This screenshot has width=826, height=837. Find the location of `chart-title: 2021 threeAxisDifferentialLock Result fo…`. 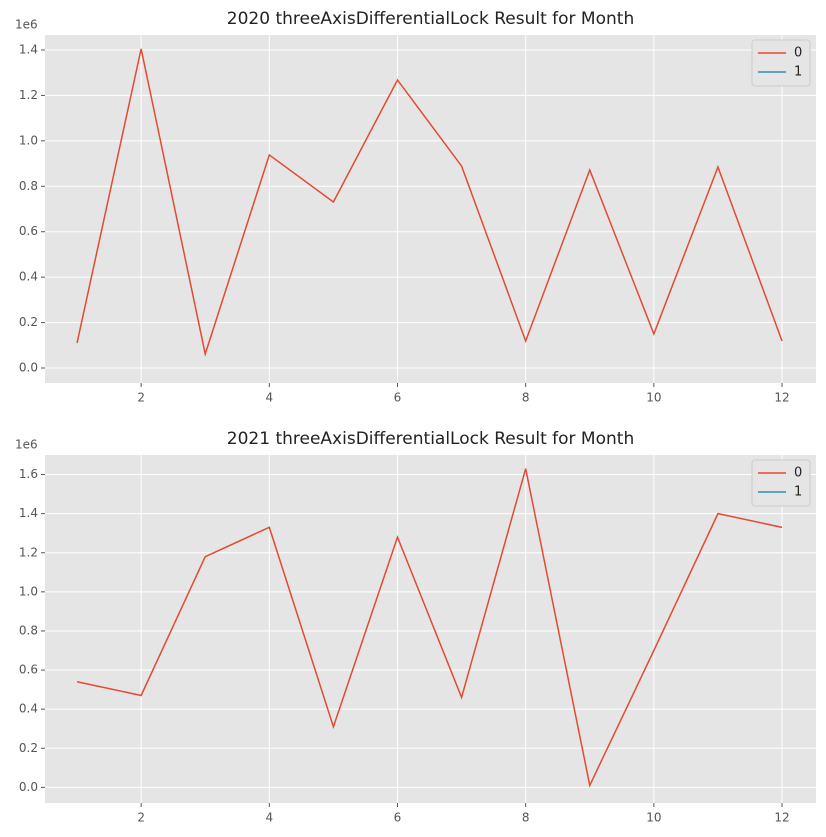

chart-title: 2021 threeAxisDifferentialLock Result fo… is located at coordinates (430, 439).